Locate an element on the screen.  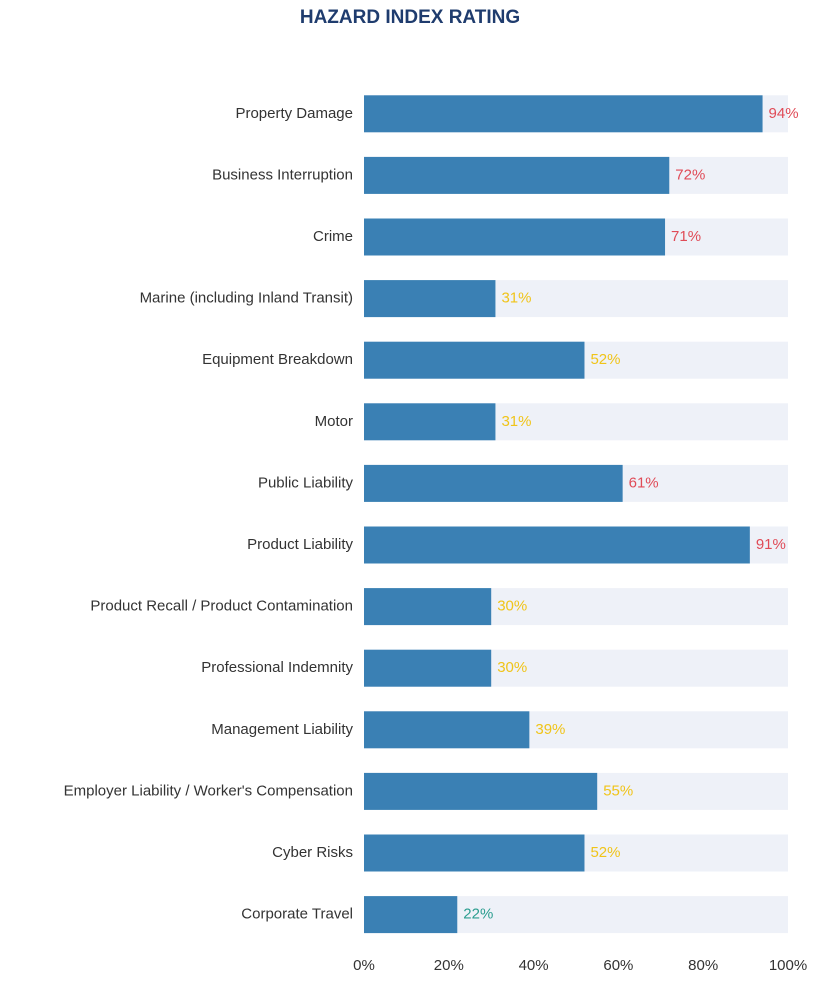
x-tick-label: 20% is located at coordinates (449, 965).